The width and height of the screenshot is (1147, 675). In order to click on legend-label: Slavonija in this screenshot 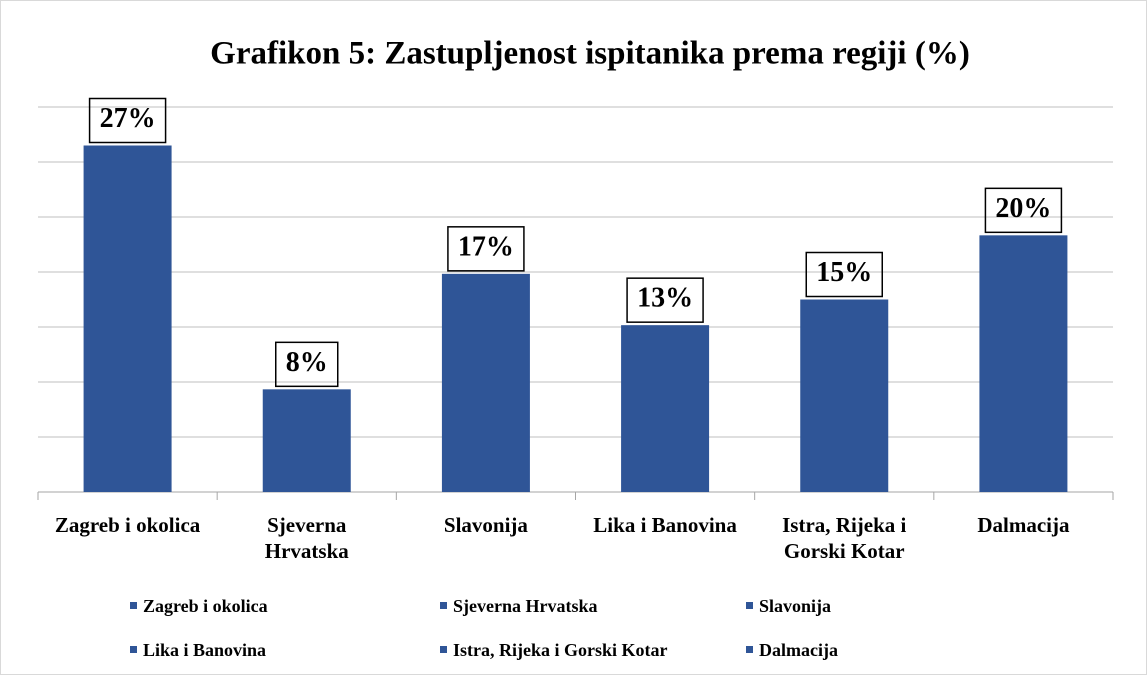, I will do `click(795, 606)`.